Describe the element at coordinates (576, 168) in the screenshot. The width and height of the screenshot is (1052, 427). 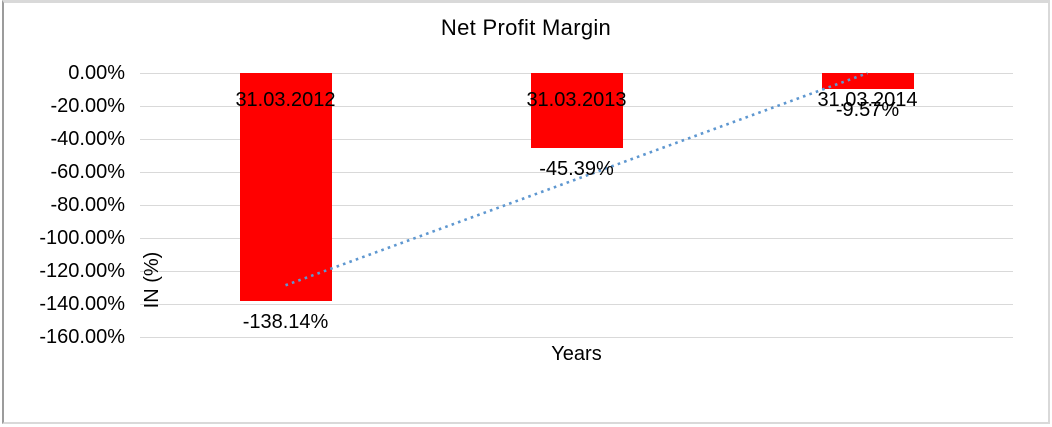
I see `value-label: -45.39%` at that location.